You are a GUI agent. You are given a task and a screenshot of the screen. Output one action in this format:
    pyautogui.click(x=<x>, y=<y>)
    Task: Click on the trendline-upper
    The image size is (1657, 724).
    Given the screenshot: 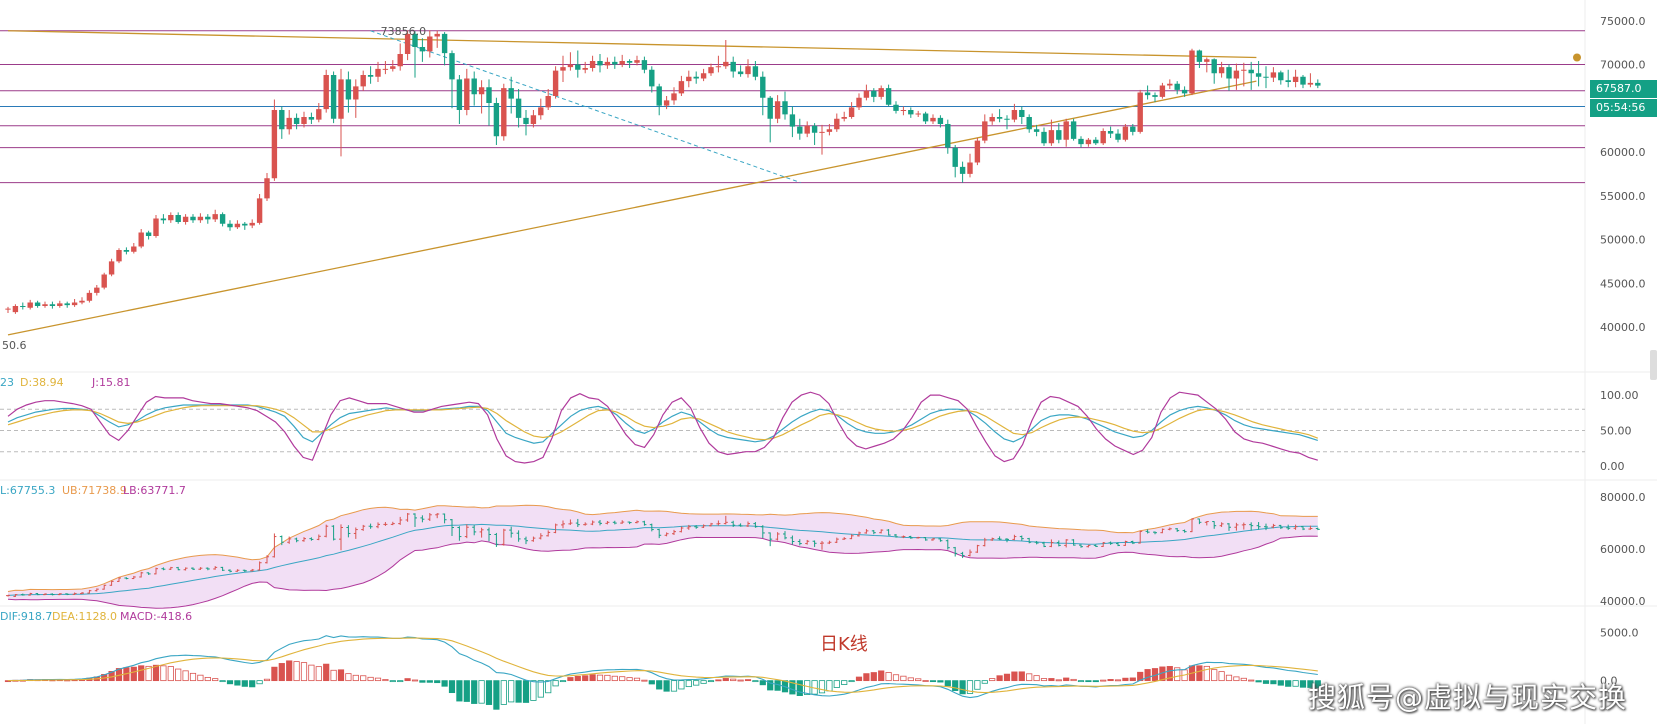 What is the action you would take?
    pyautogui.click(x=632, y=44)
    